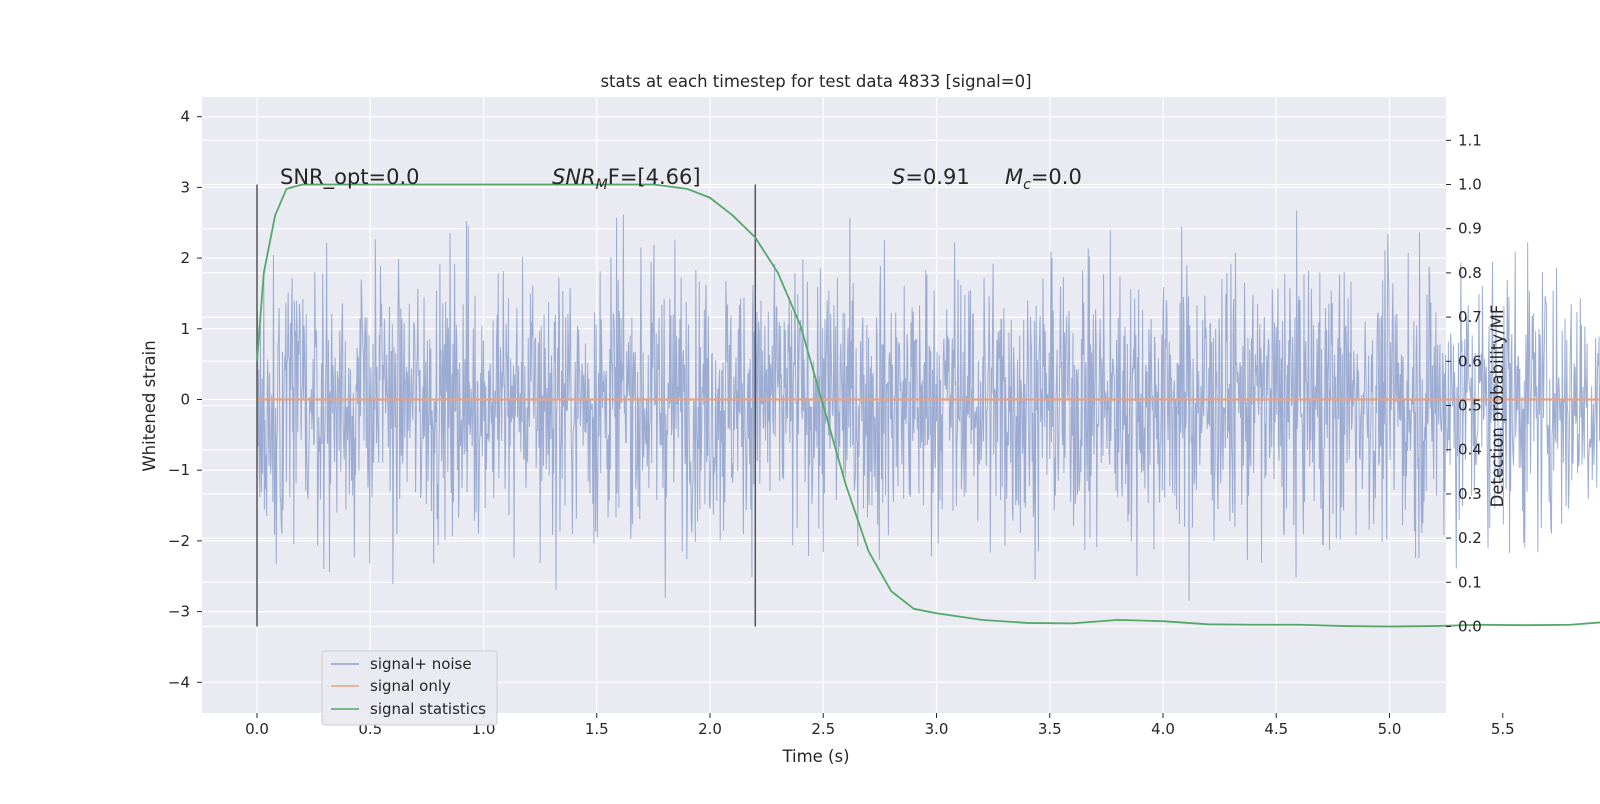 Image resolution: width=1600 pixels, height=804 pixels. I want to click on y-right-axis-label: Detection probability/MF, so click(1497, 406).